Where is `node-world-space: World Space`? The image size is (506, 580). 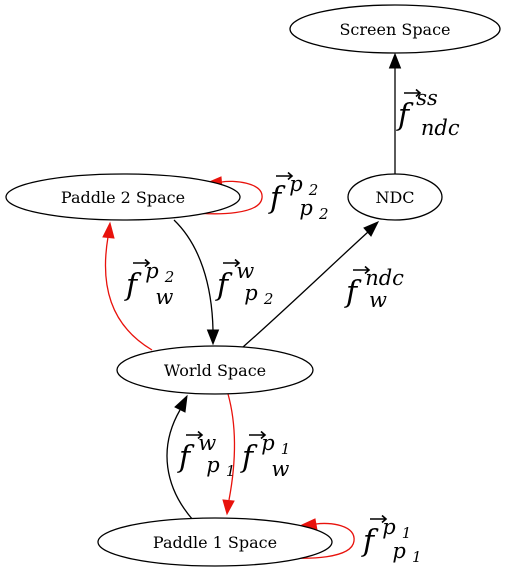
node-world-space: World Space is located at coordinates (215, 370).